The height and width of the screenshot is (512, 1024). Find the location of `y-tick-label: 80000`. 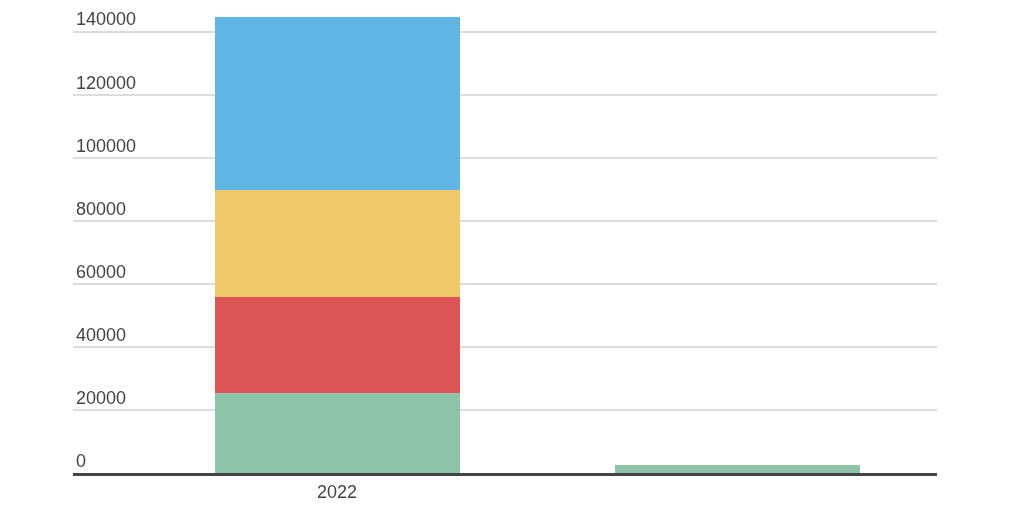

y-tick-label: 80000 is located at coordinates (101, 208).